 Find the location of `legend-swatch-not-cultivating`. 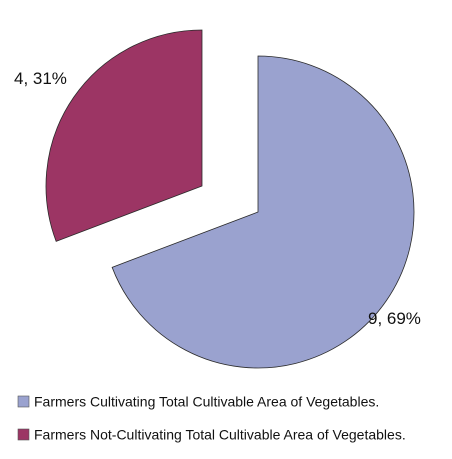

legend-swatch-not-cultivating is located at coordinates (23, 434).